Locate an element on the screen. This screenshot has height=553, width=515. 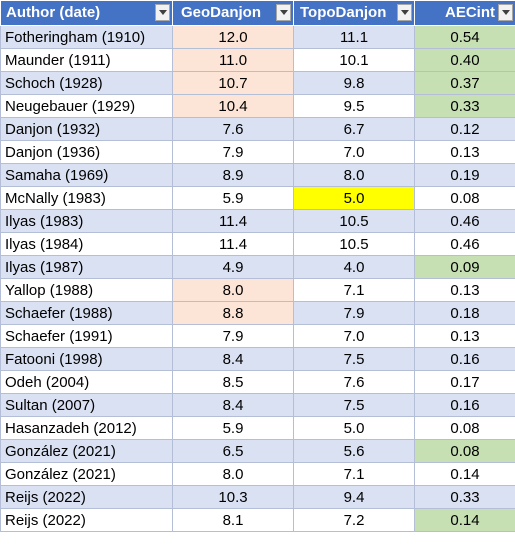
author-cell: Fatooni (1998) is located at coordinates (86, 359).